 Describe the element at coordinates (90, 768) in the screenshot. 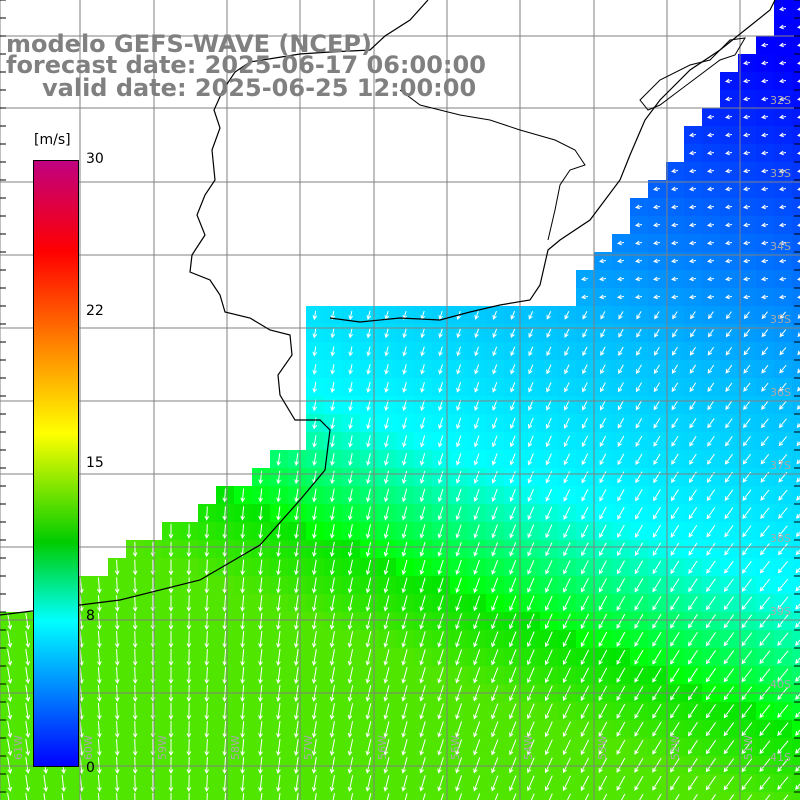

I see `colorbar-tick: 0` at that location.